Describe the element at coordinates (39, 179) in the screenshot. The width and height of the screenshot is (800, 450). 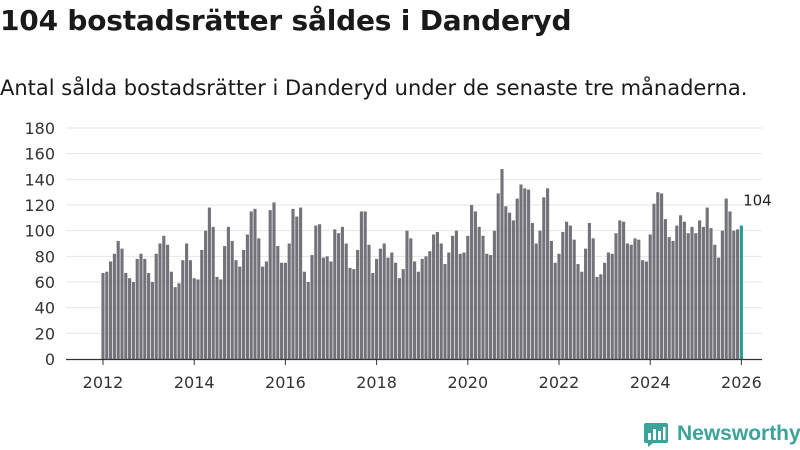
I see `y-tick-label: 140` at that location.